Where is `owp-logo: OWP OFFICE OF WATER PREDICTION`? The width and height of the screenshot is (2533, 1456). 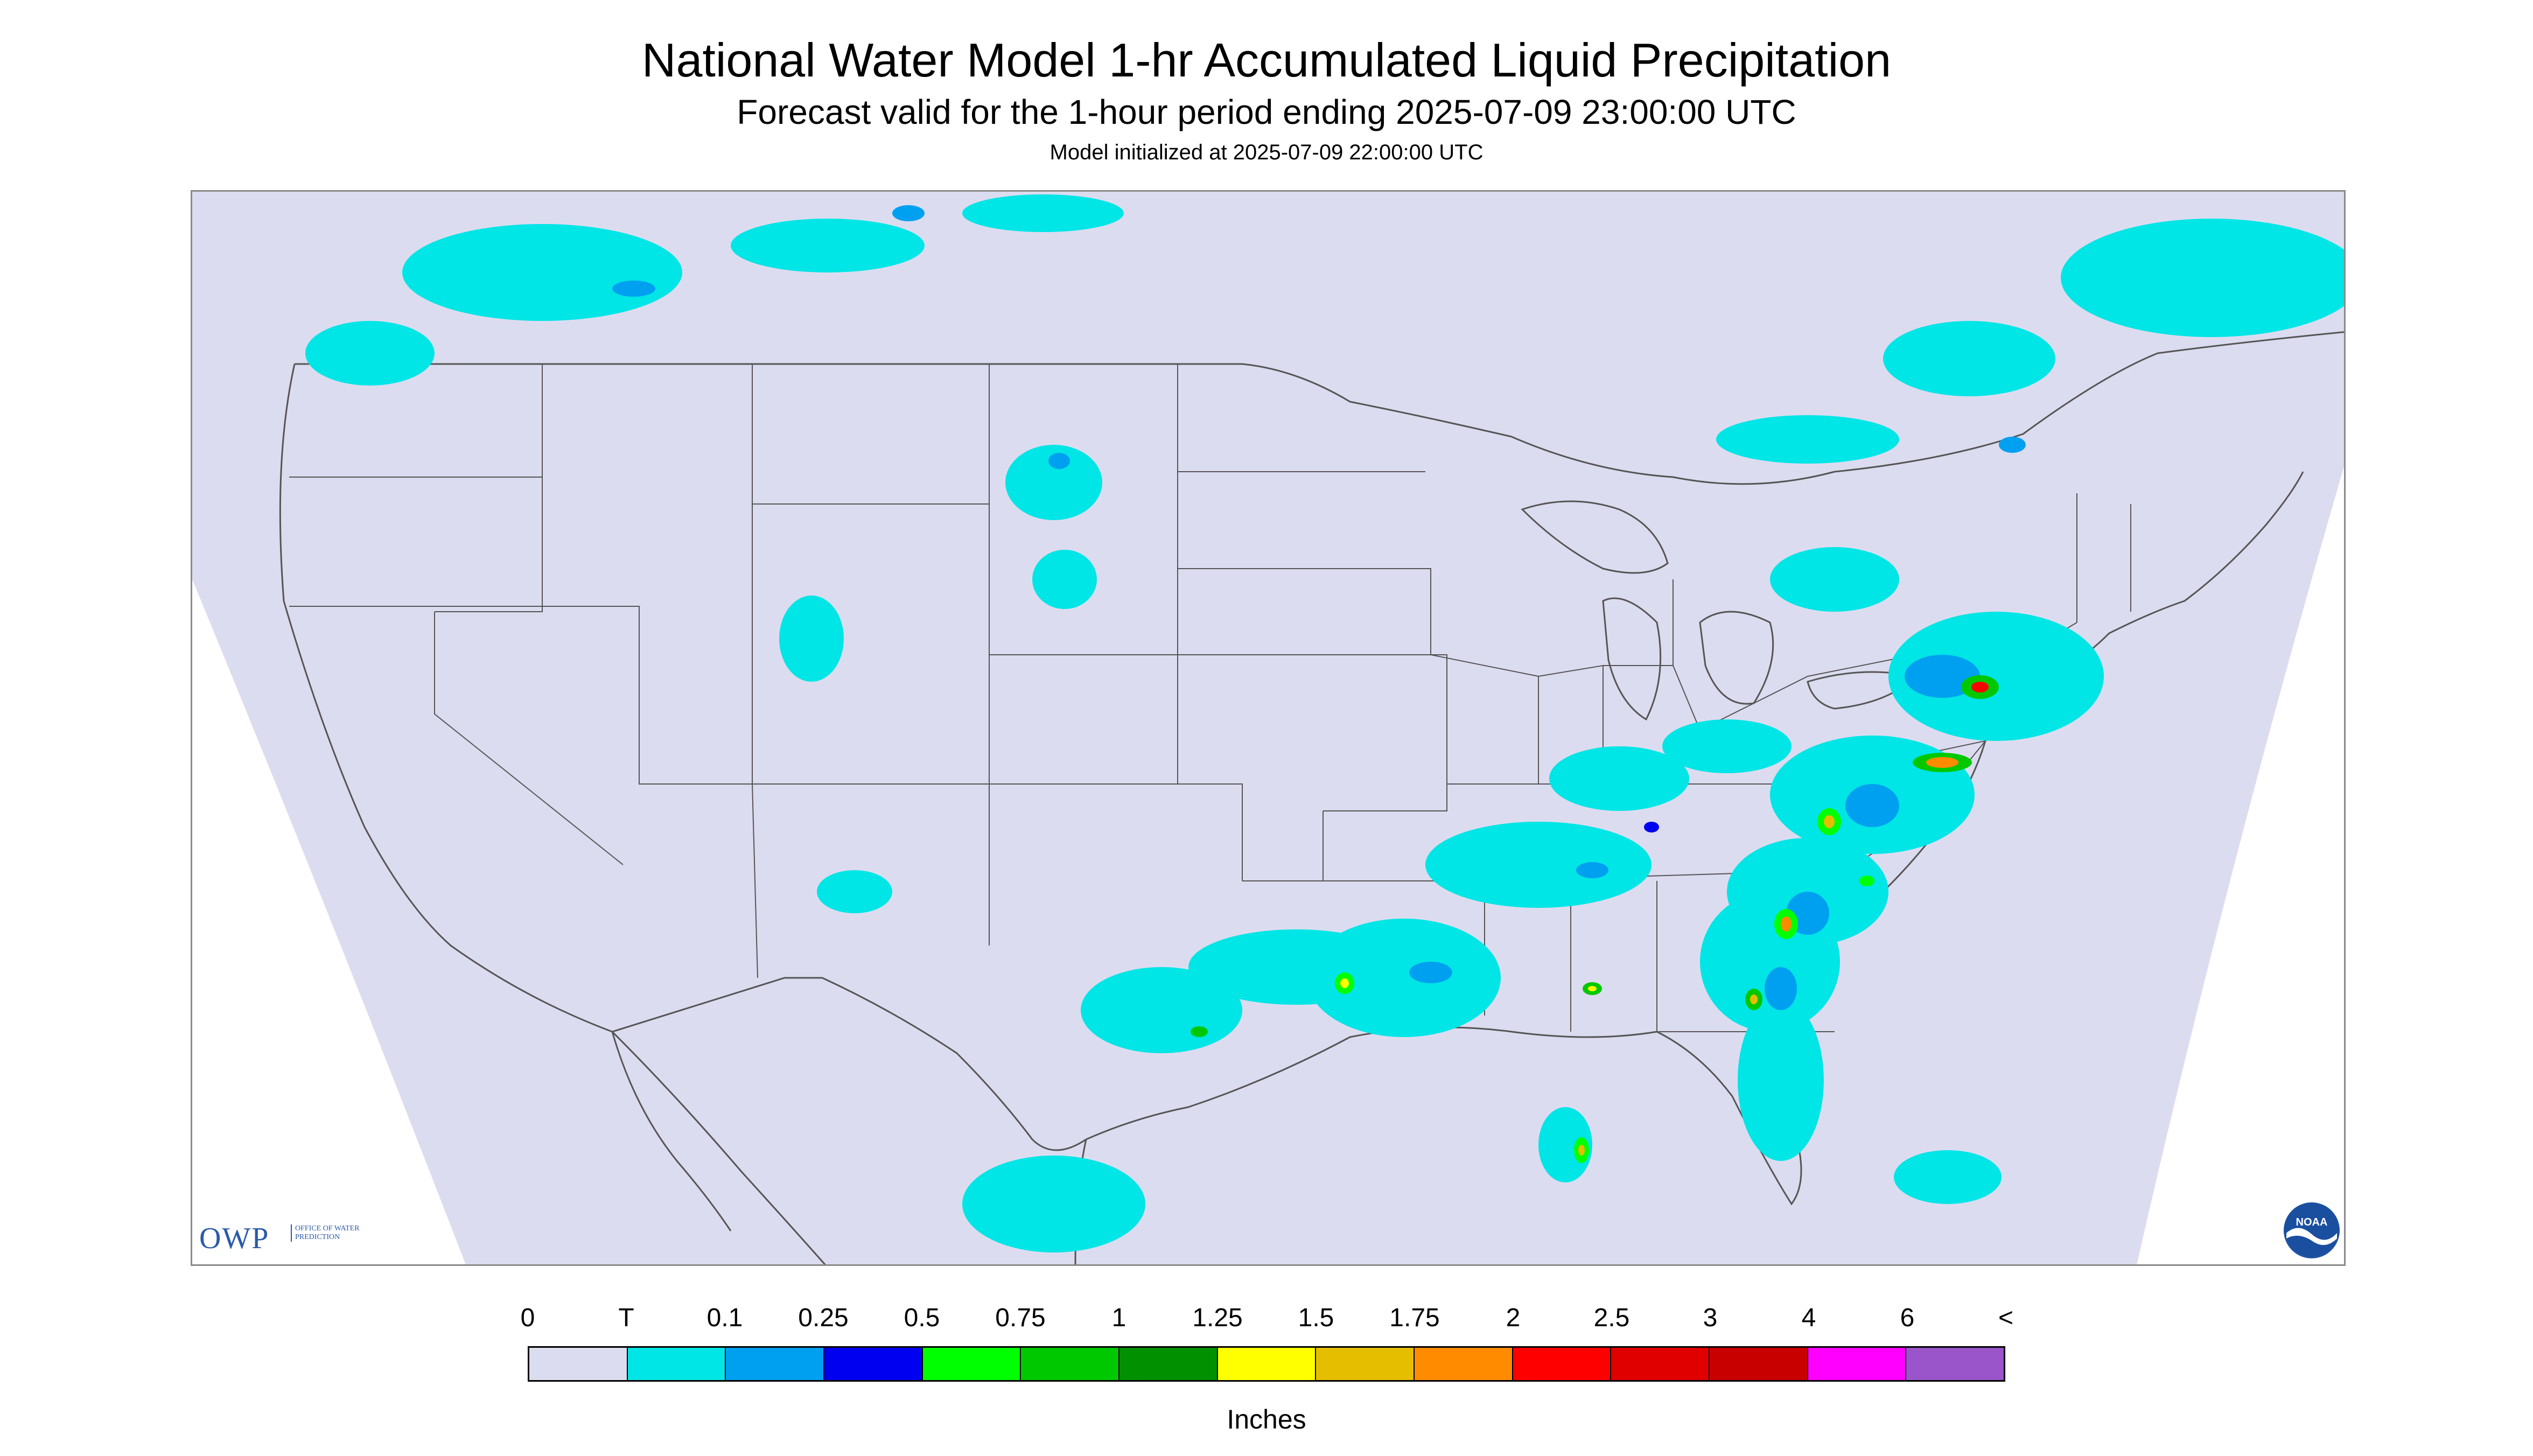
owp-logo: OWP OFFICE OF WATER PREDICTION is located at coordinates (282, 1240).